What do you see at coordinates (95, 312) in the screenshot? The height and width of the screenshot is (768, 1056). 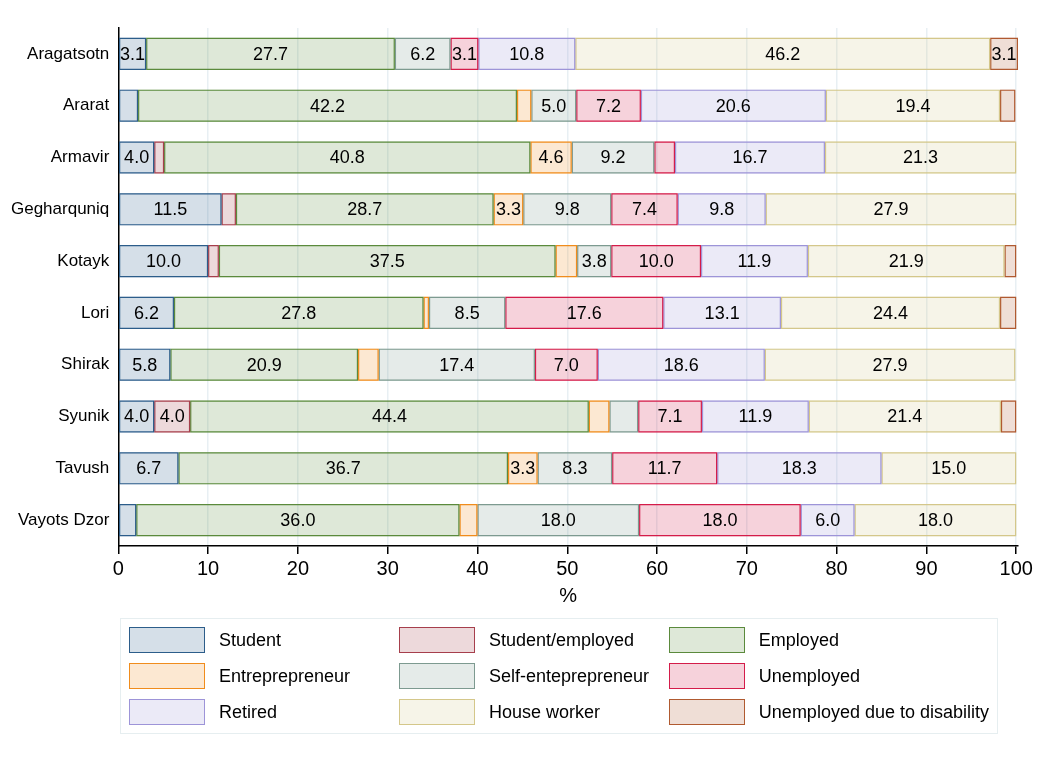 I see `y-tick-label: Lori` at bounding box center [95, 312].